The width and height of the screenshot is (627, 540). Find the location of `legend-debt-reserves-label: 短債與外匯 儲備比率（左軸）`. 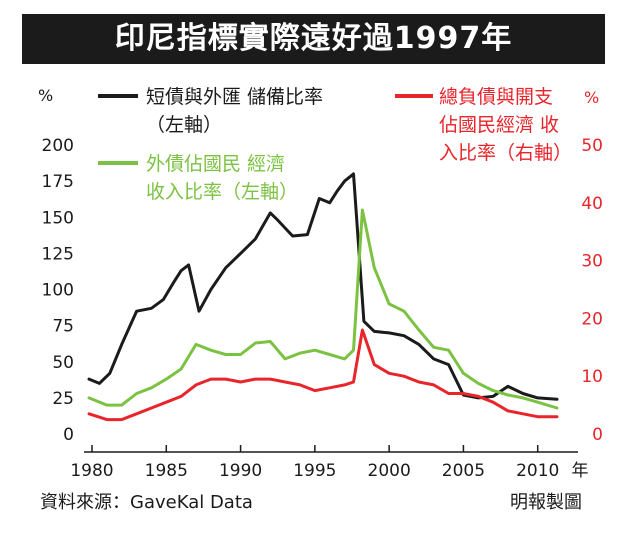

legend-debt-reserves-label: 短債與外匯 儲備比率（左軸） is located at coordinates (235, 111).